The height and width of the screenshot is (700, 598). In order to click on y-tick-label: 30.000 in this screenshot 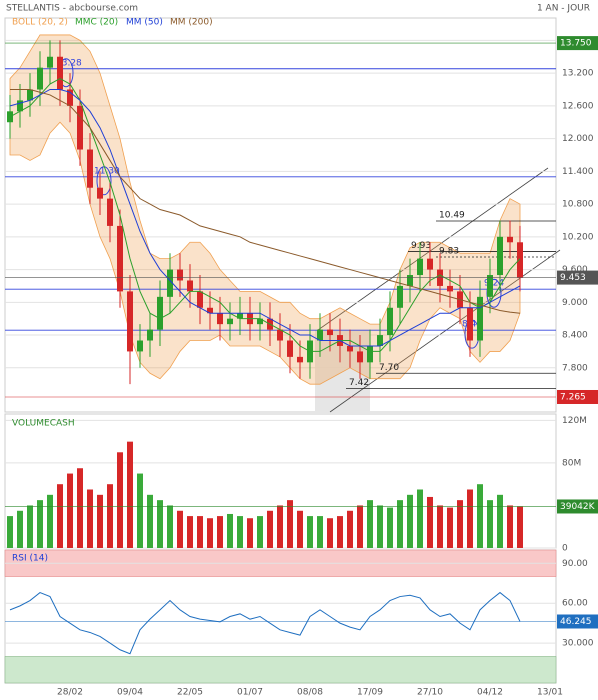, I will do `click(578, 644)`.